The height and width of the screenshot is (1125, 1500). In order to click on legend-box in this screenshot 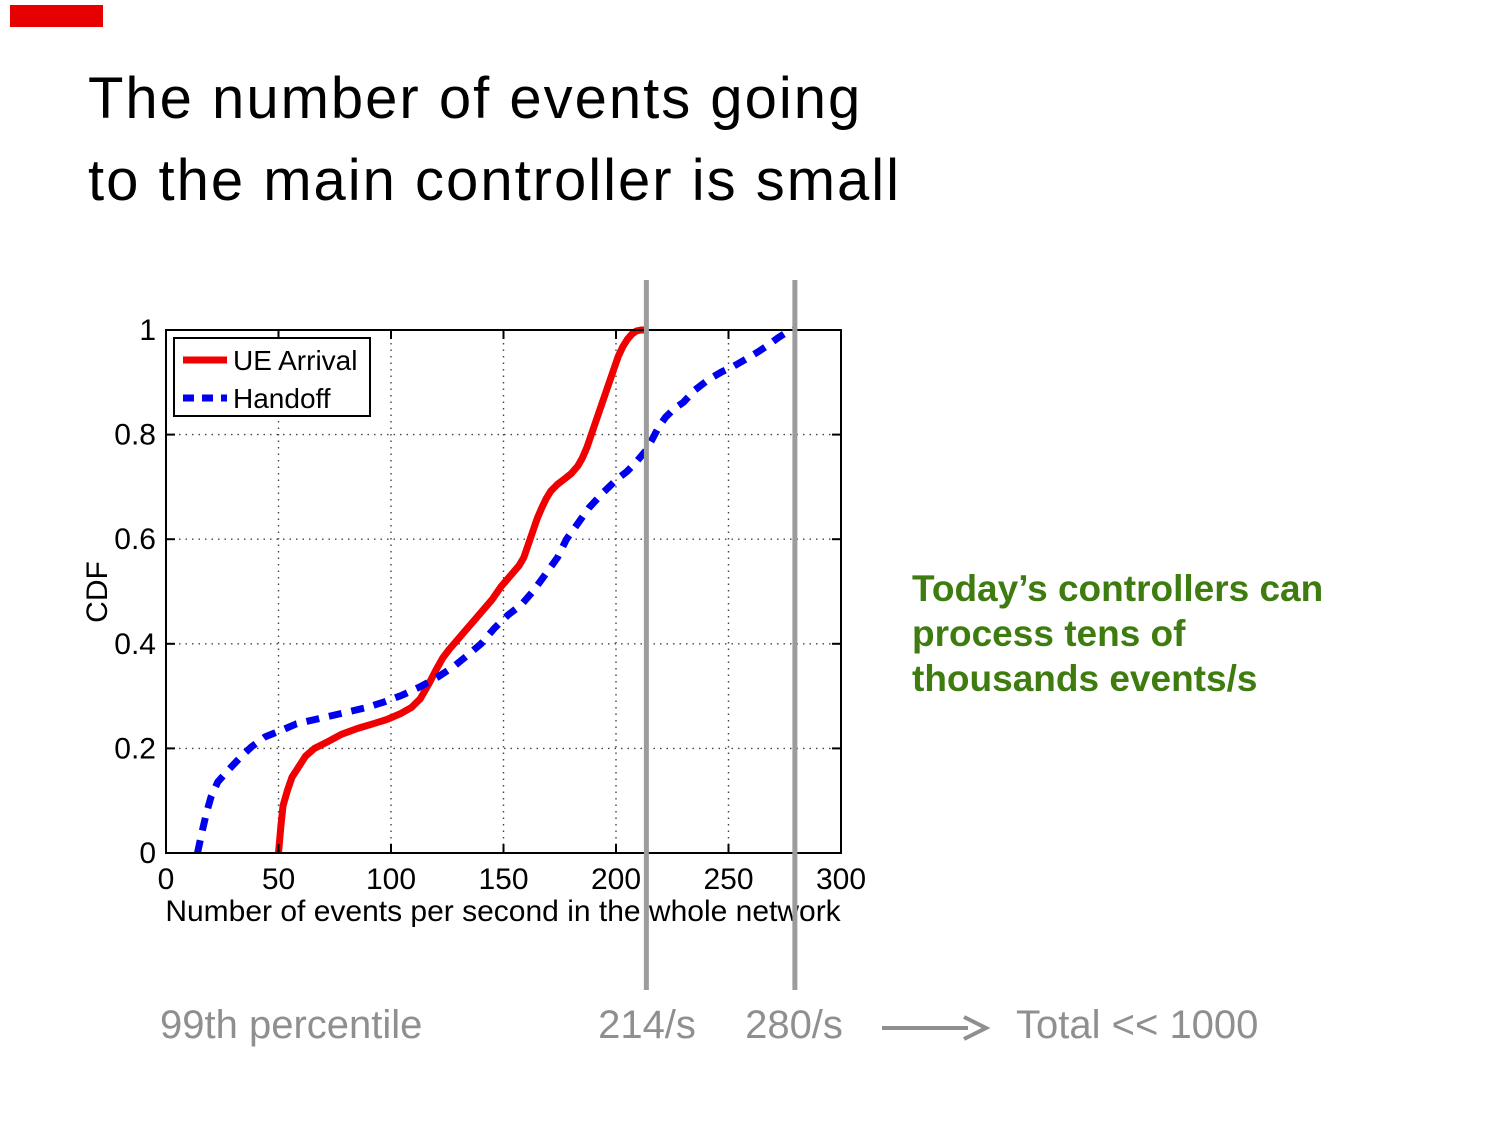, I will do `click(272, 377)`.